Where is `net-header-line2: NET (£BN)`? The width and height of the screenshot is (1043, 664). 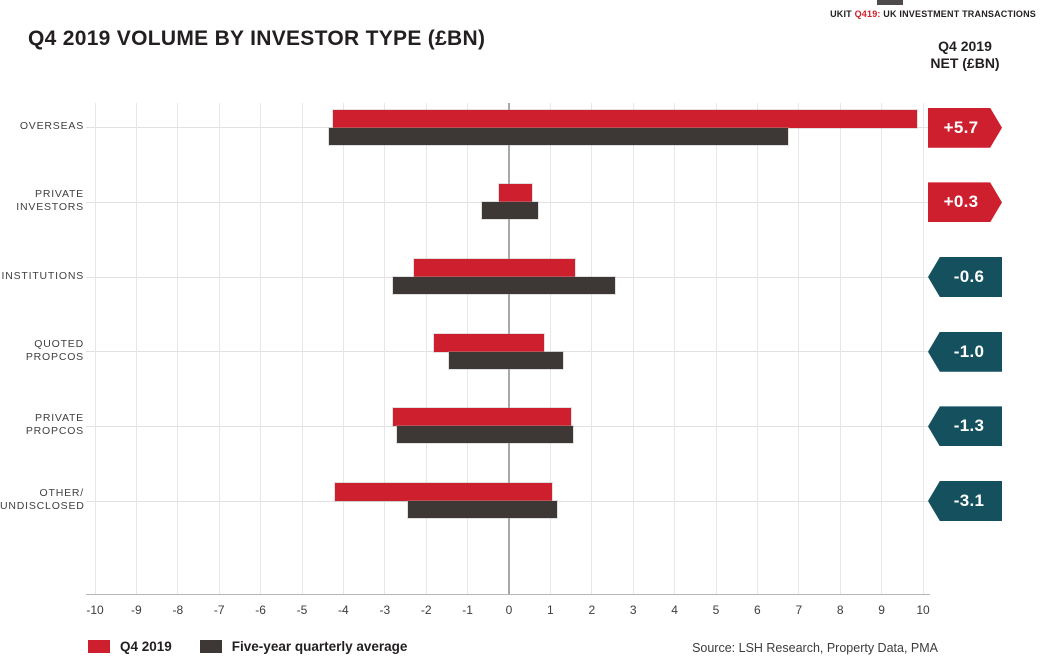 net-header-line2: NET (£BN) is located at coordinates (965, 63).